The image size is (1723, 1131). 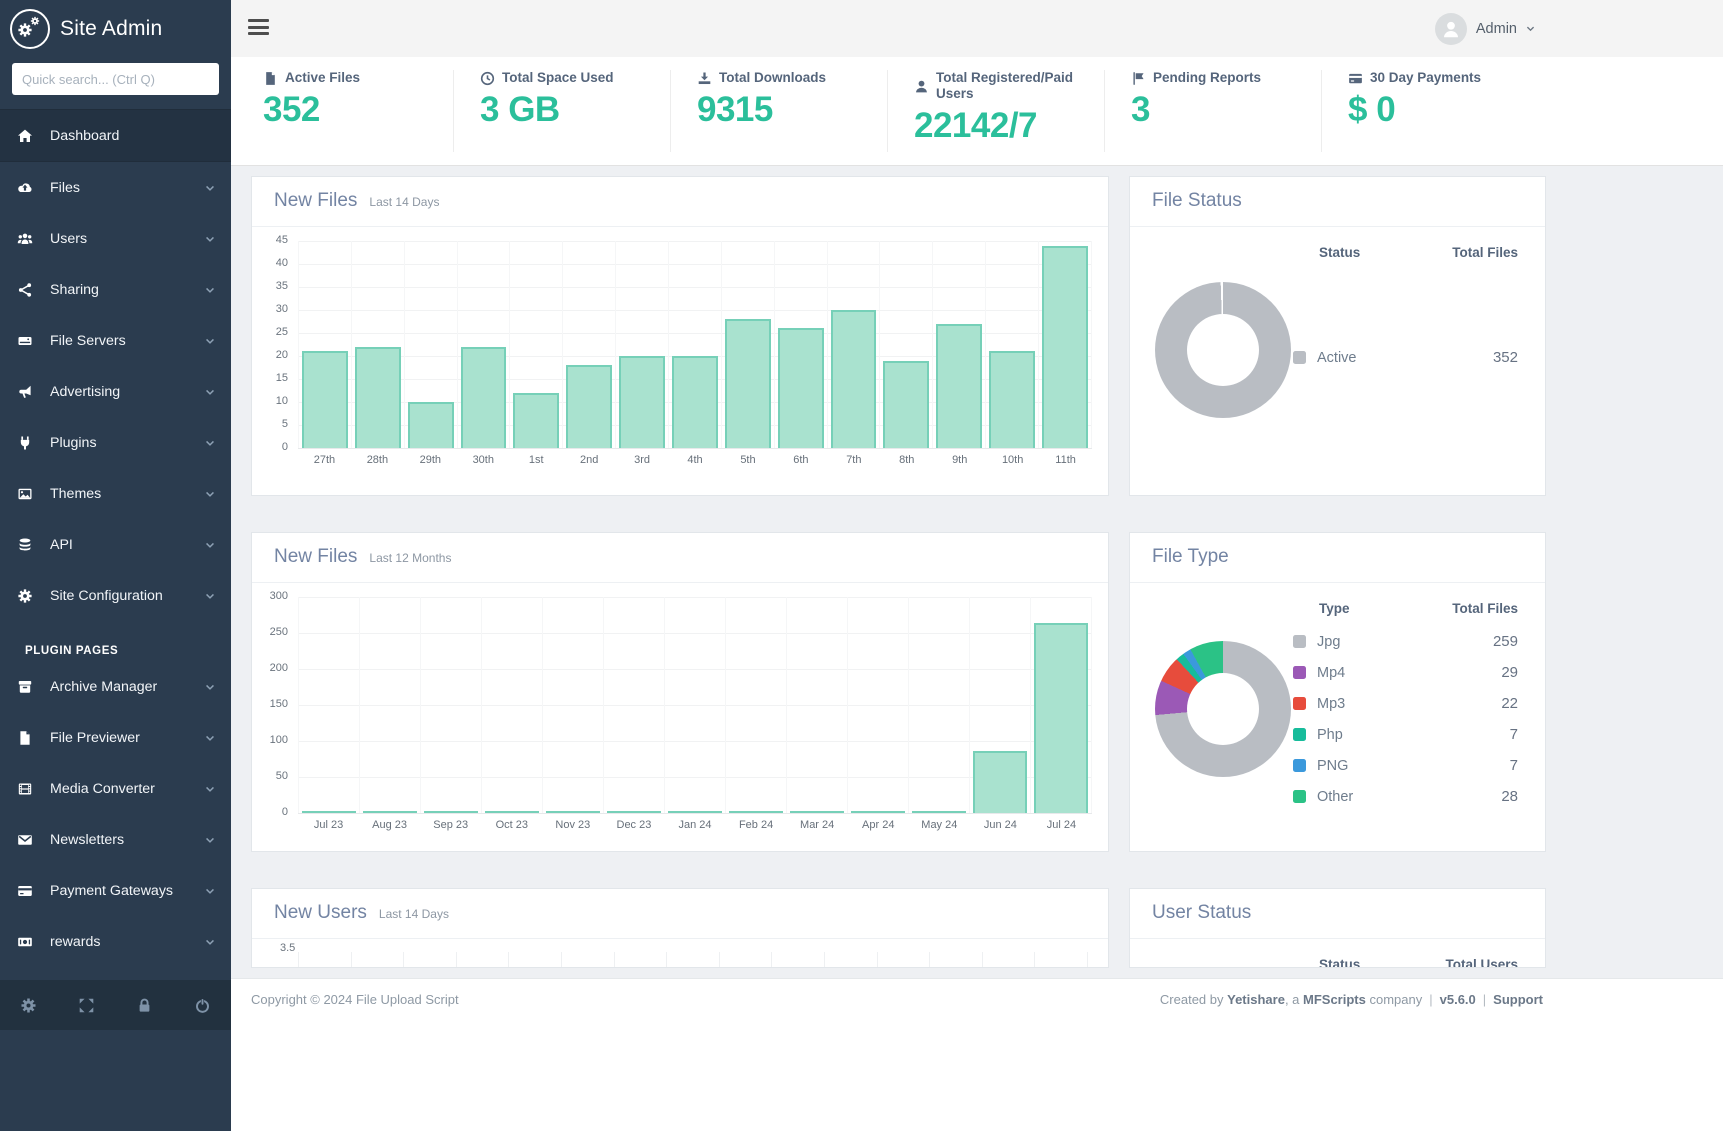 I want to click on column-header-total-files: Total Files, so click(x=1485, y=608).